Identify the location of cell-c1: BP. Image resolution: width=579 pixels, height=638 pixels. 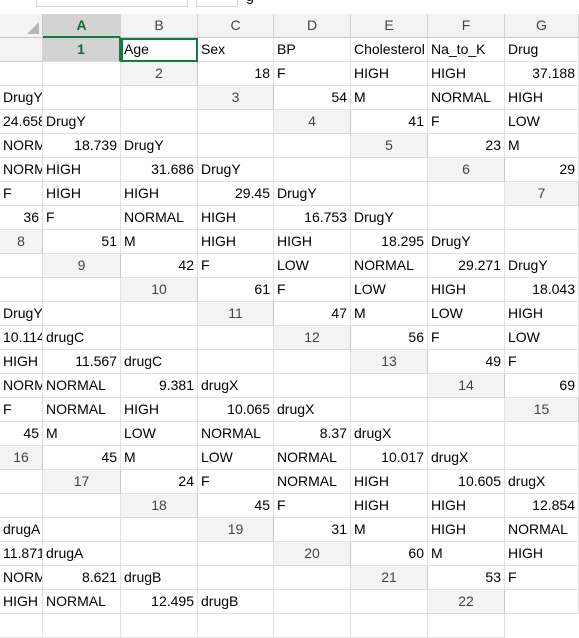
(312, 50).